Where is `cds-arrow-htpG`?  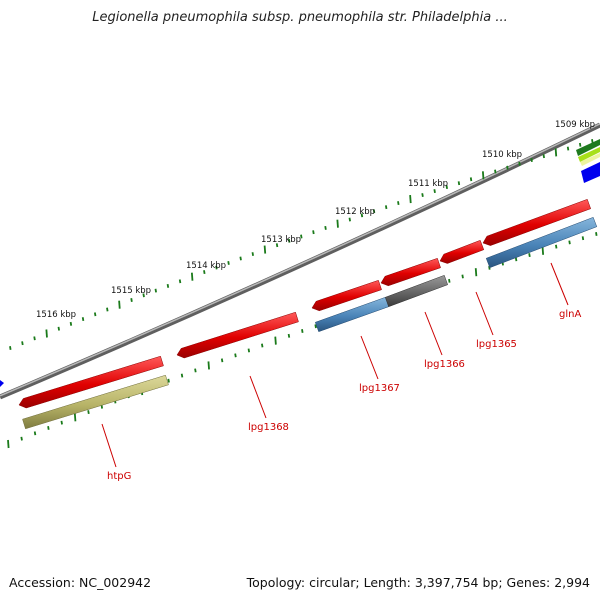 cds-arrow-htpG is located at coordinates (91, 382).